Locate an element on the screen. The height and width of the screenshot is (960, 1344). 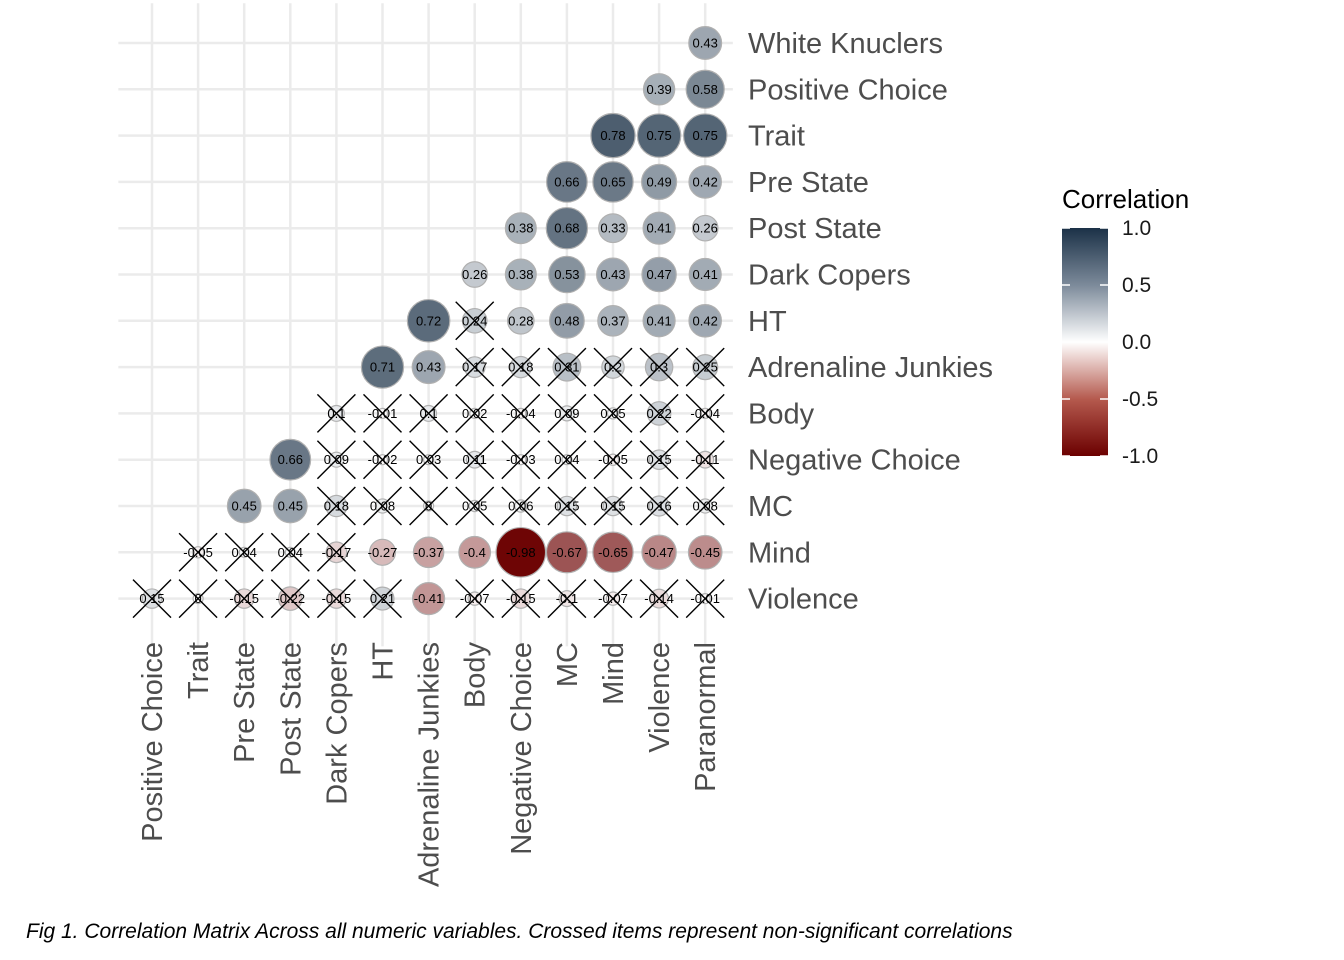
correlation-cell: 0.58 is located at coordinates (705, 89).